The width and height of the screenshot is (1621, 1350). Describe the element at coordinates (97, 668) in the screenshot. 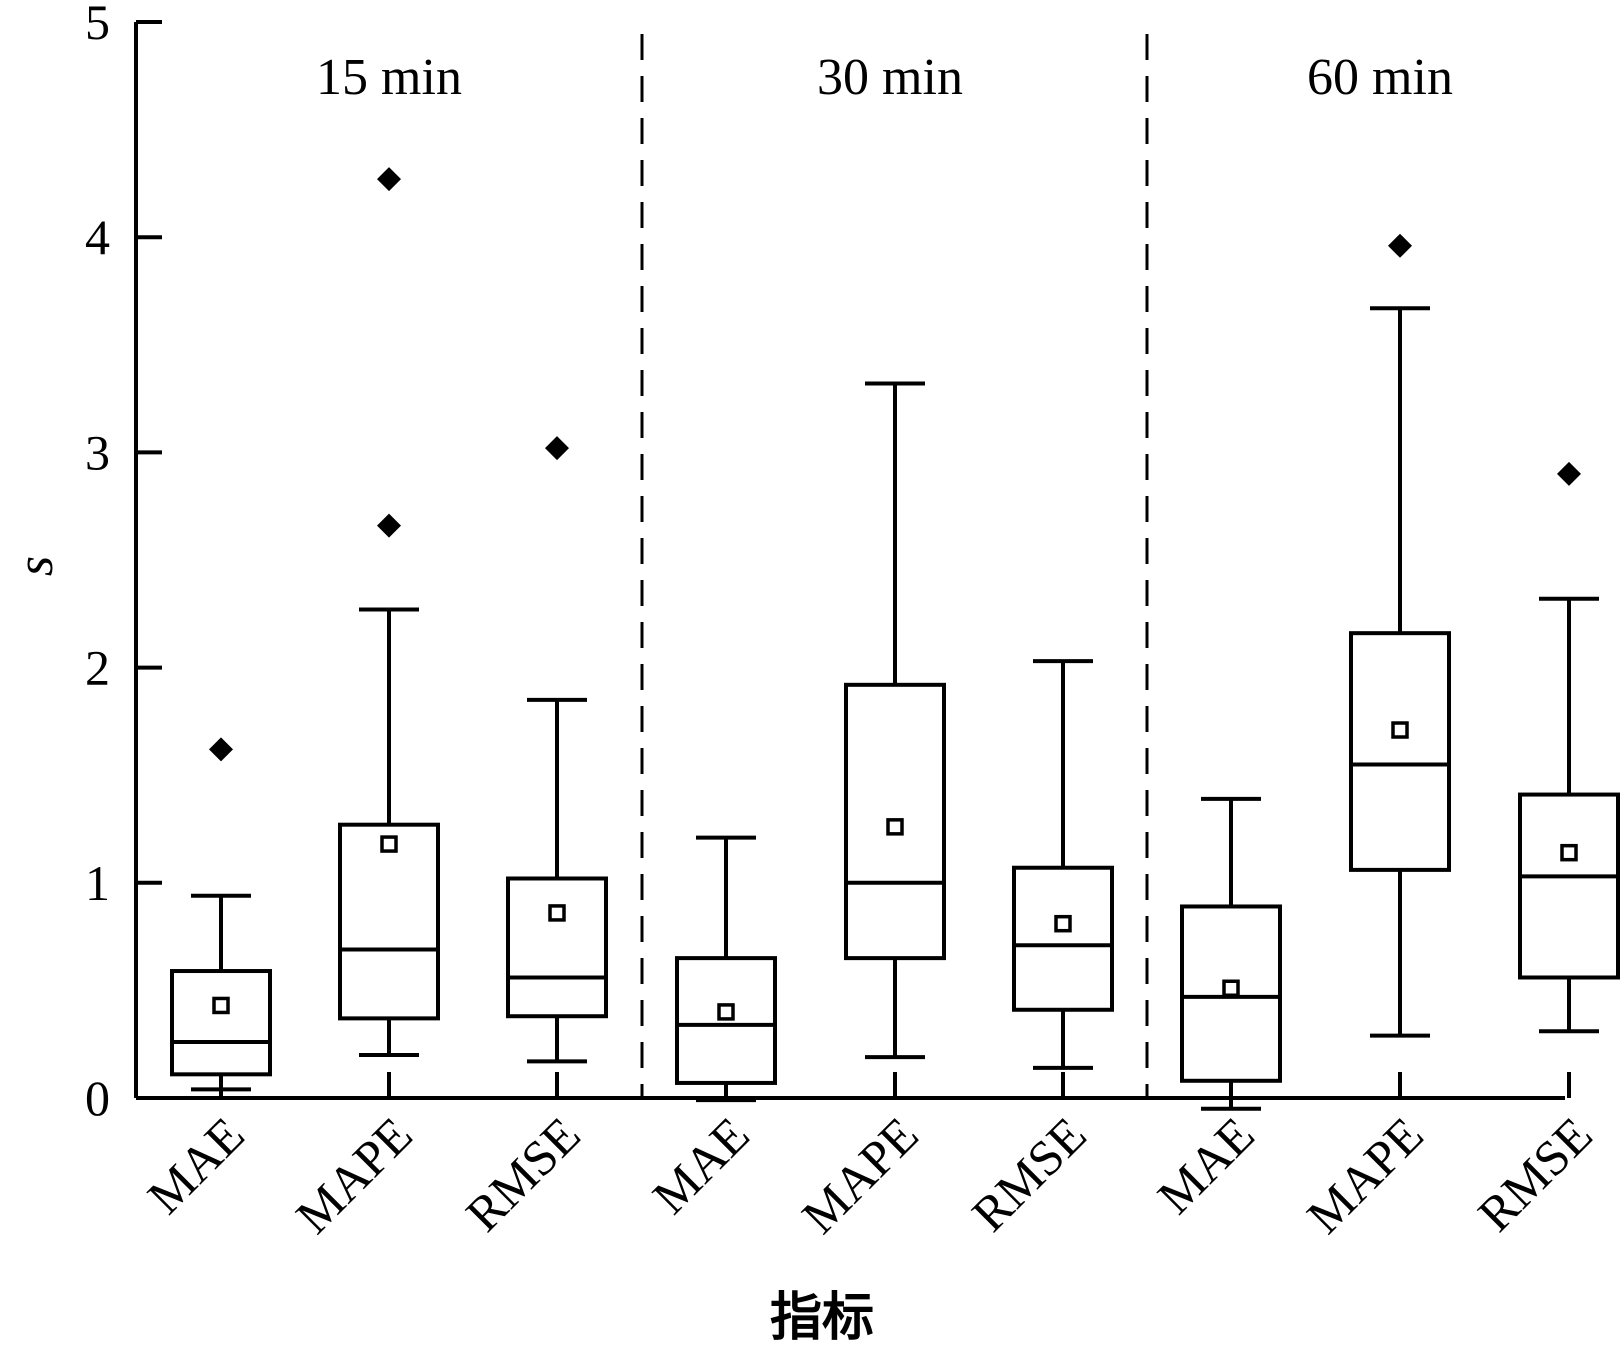

I see `y-tick-label-2: 2` at that location.